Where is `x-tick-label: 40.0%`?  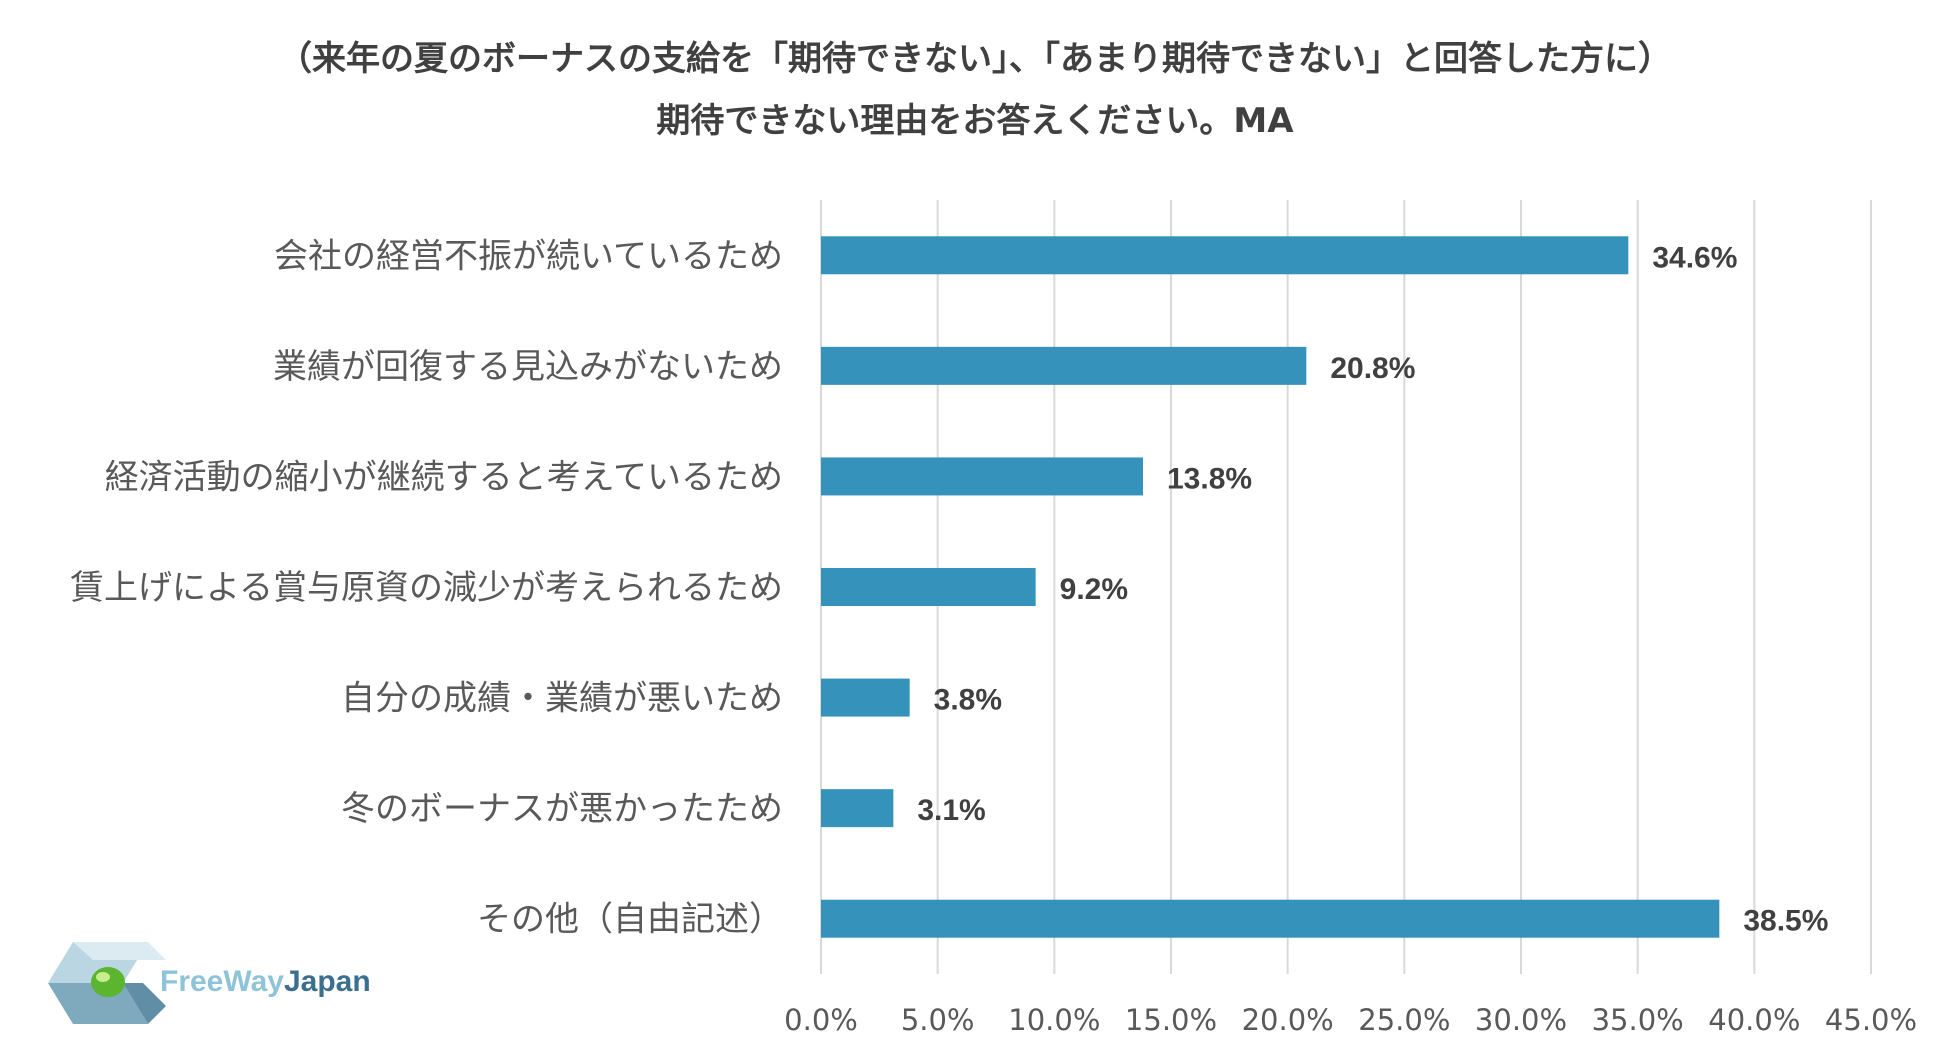 x-tick-label: 40.0% is located at coordinates (1754, 1020).